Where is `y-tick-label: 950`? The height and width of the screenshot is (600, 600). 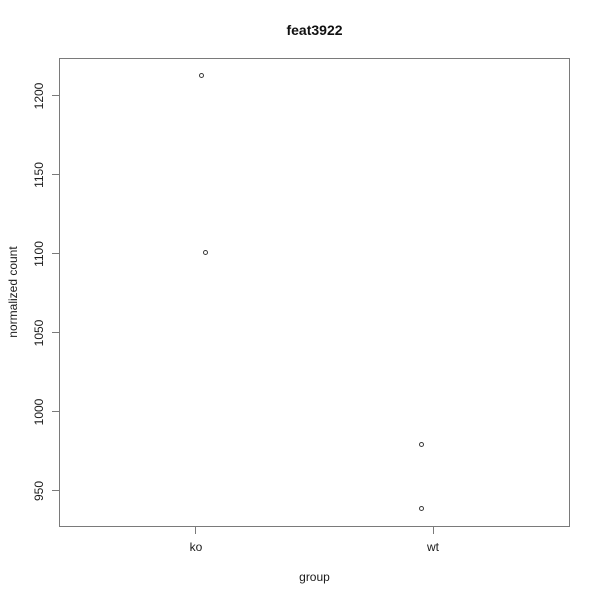 y-tick-label: 950 is located at coordinates (39, 490).